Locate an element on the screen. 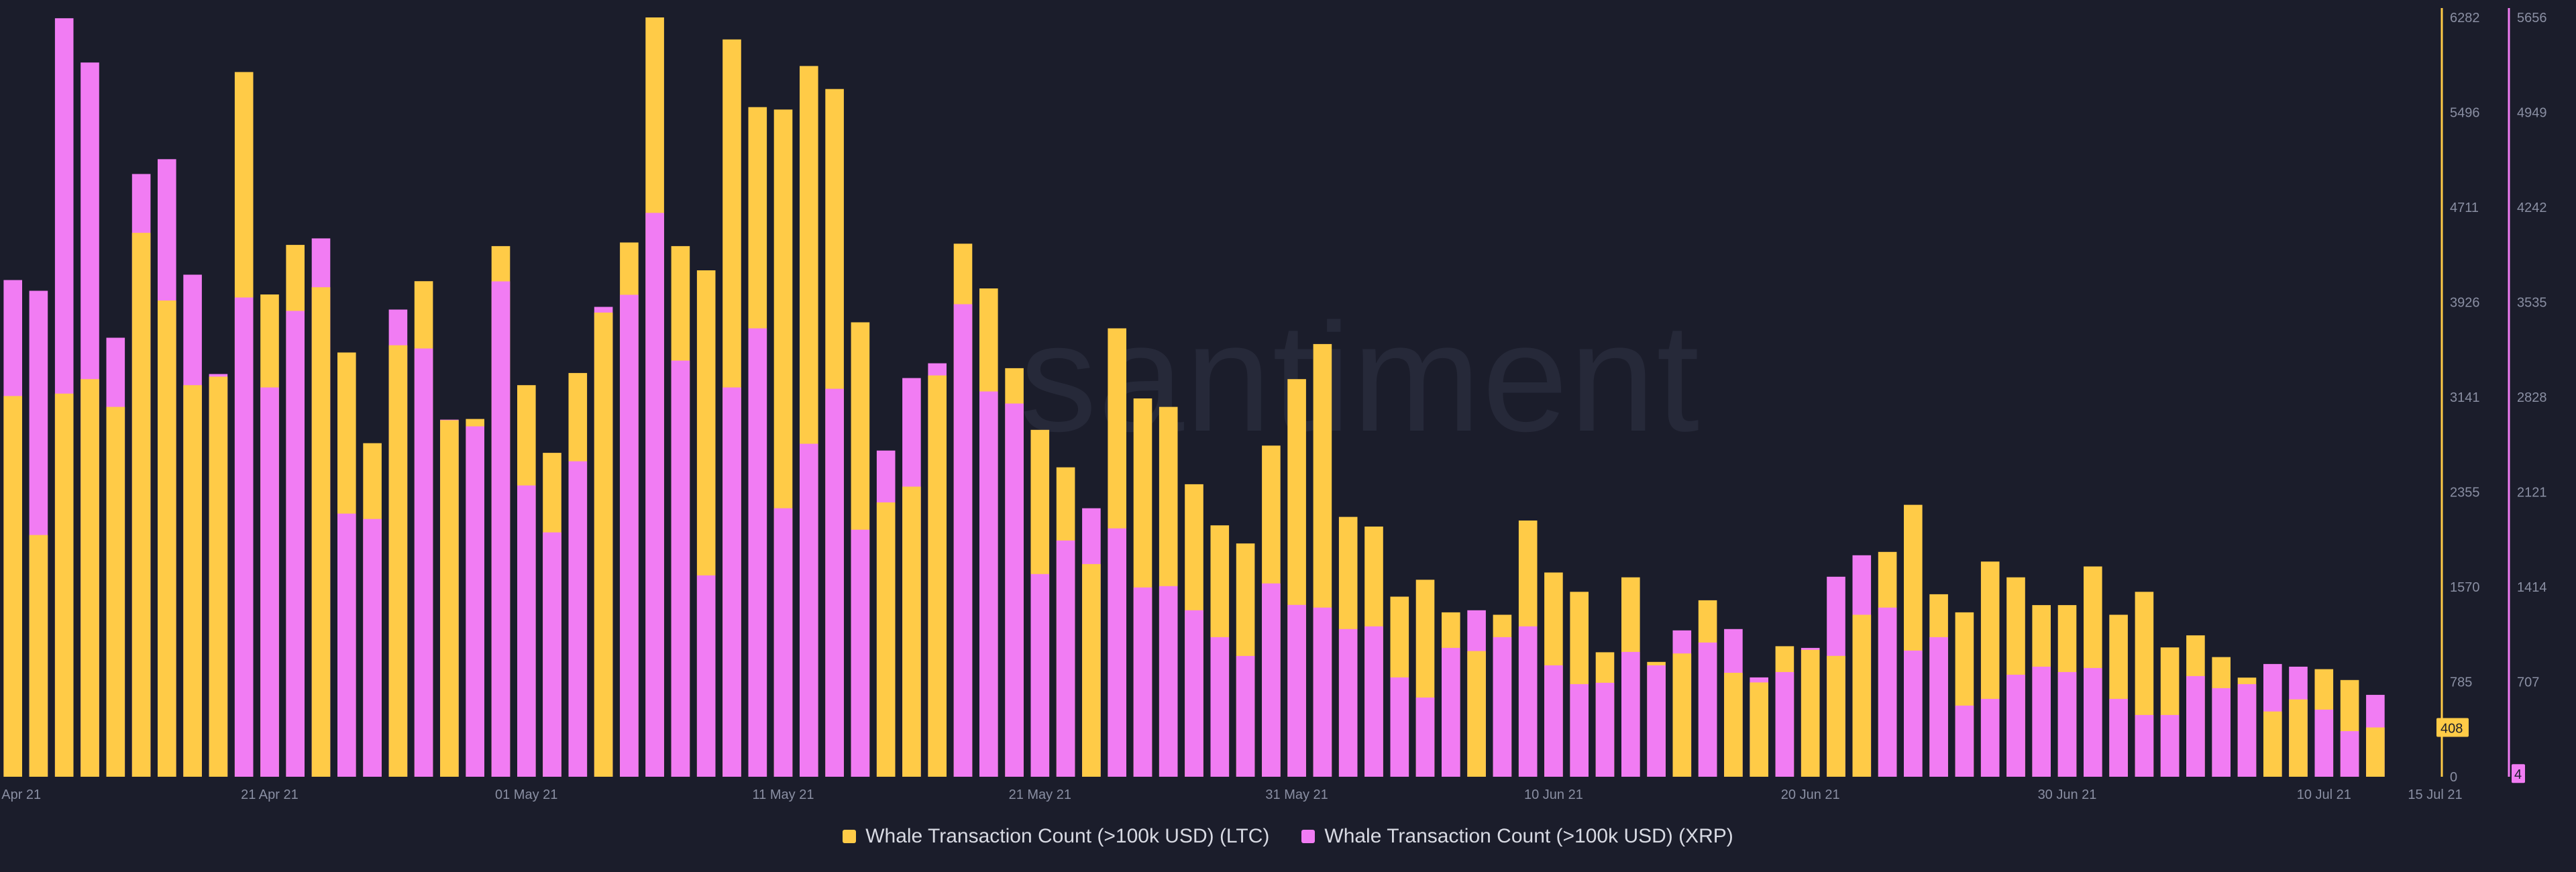  y-tick-label-ltc: 3926 is located at coordinates (2465, 303).